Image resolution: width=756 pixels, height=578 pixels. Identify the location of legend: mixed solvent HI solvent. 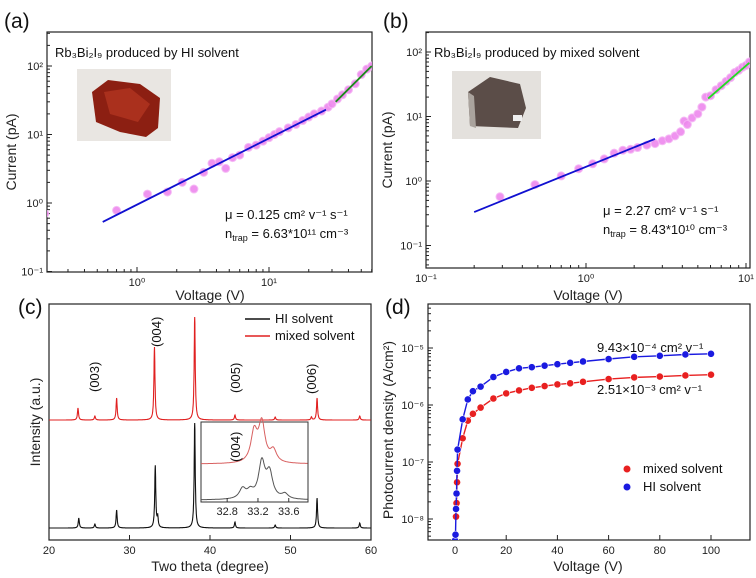
(673, 477).